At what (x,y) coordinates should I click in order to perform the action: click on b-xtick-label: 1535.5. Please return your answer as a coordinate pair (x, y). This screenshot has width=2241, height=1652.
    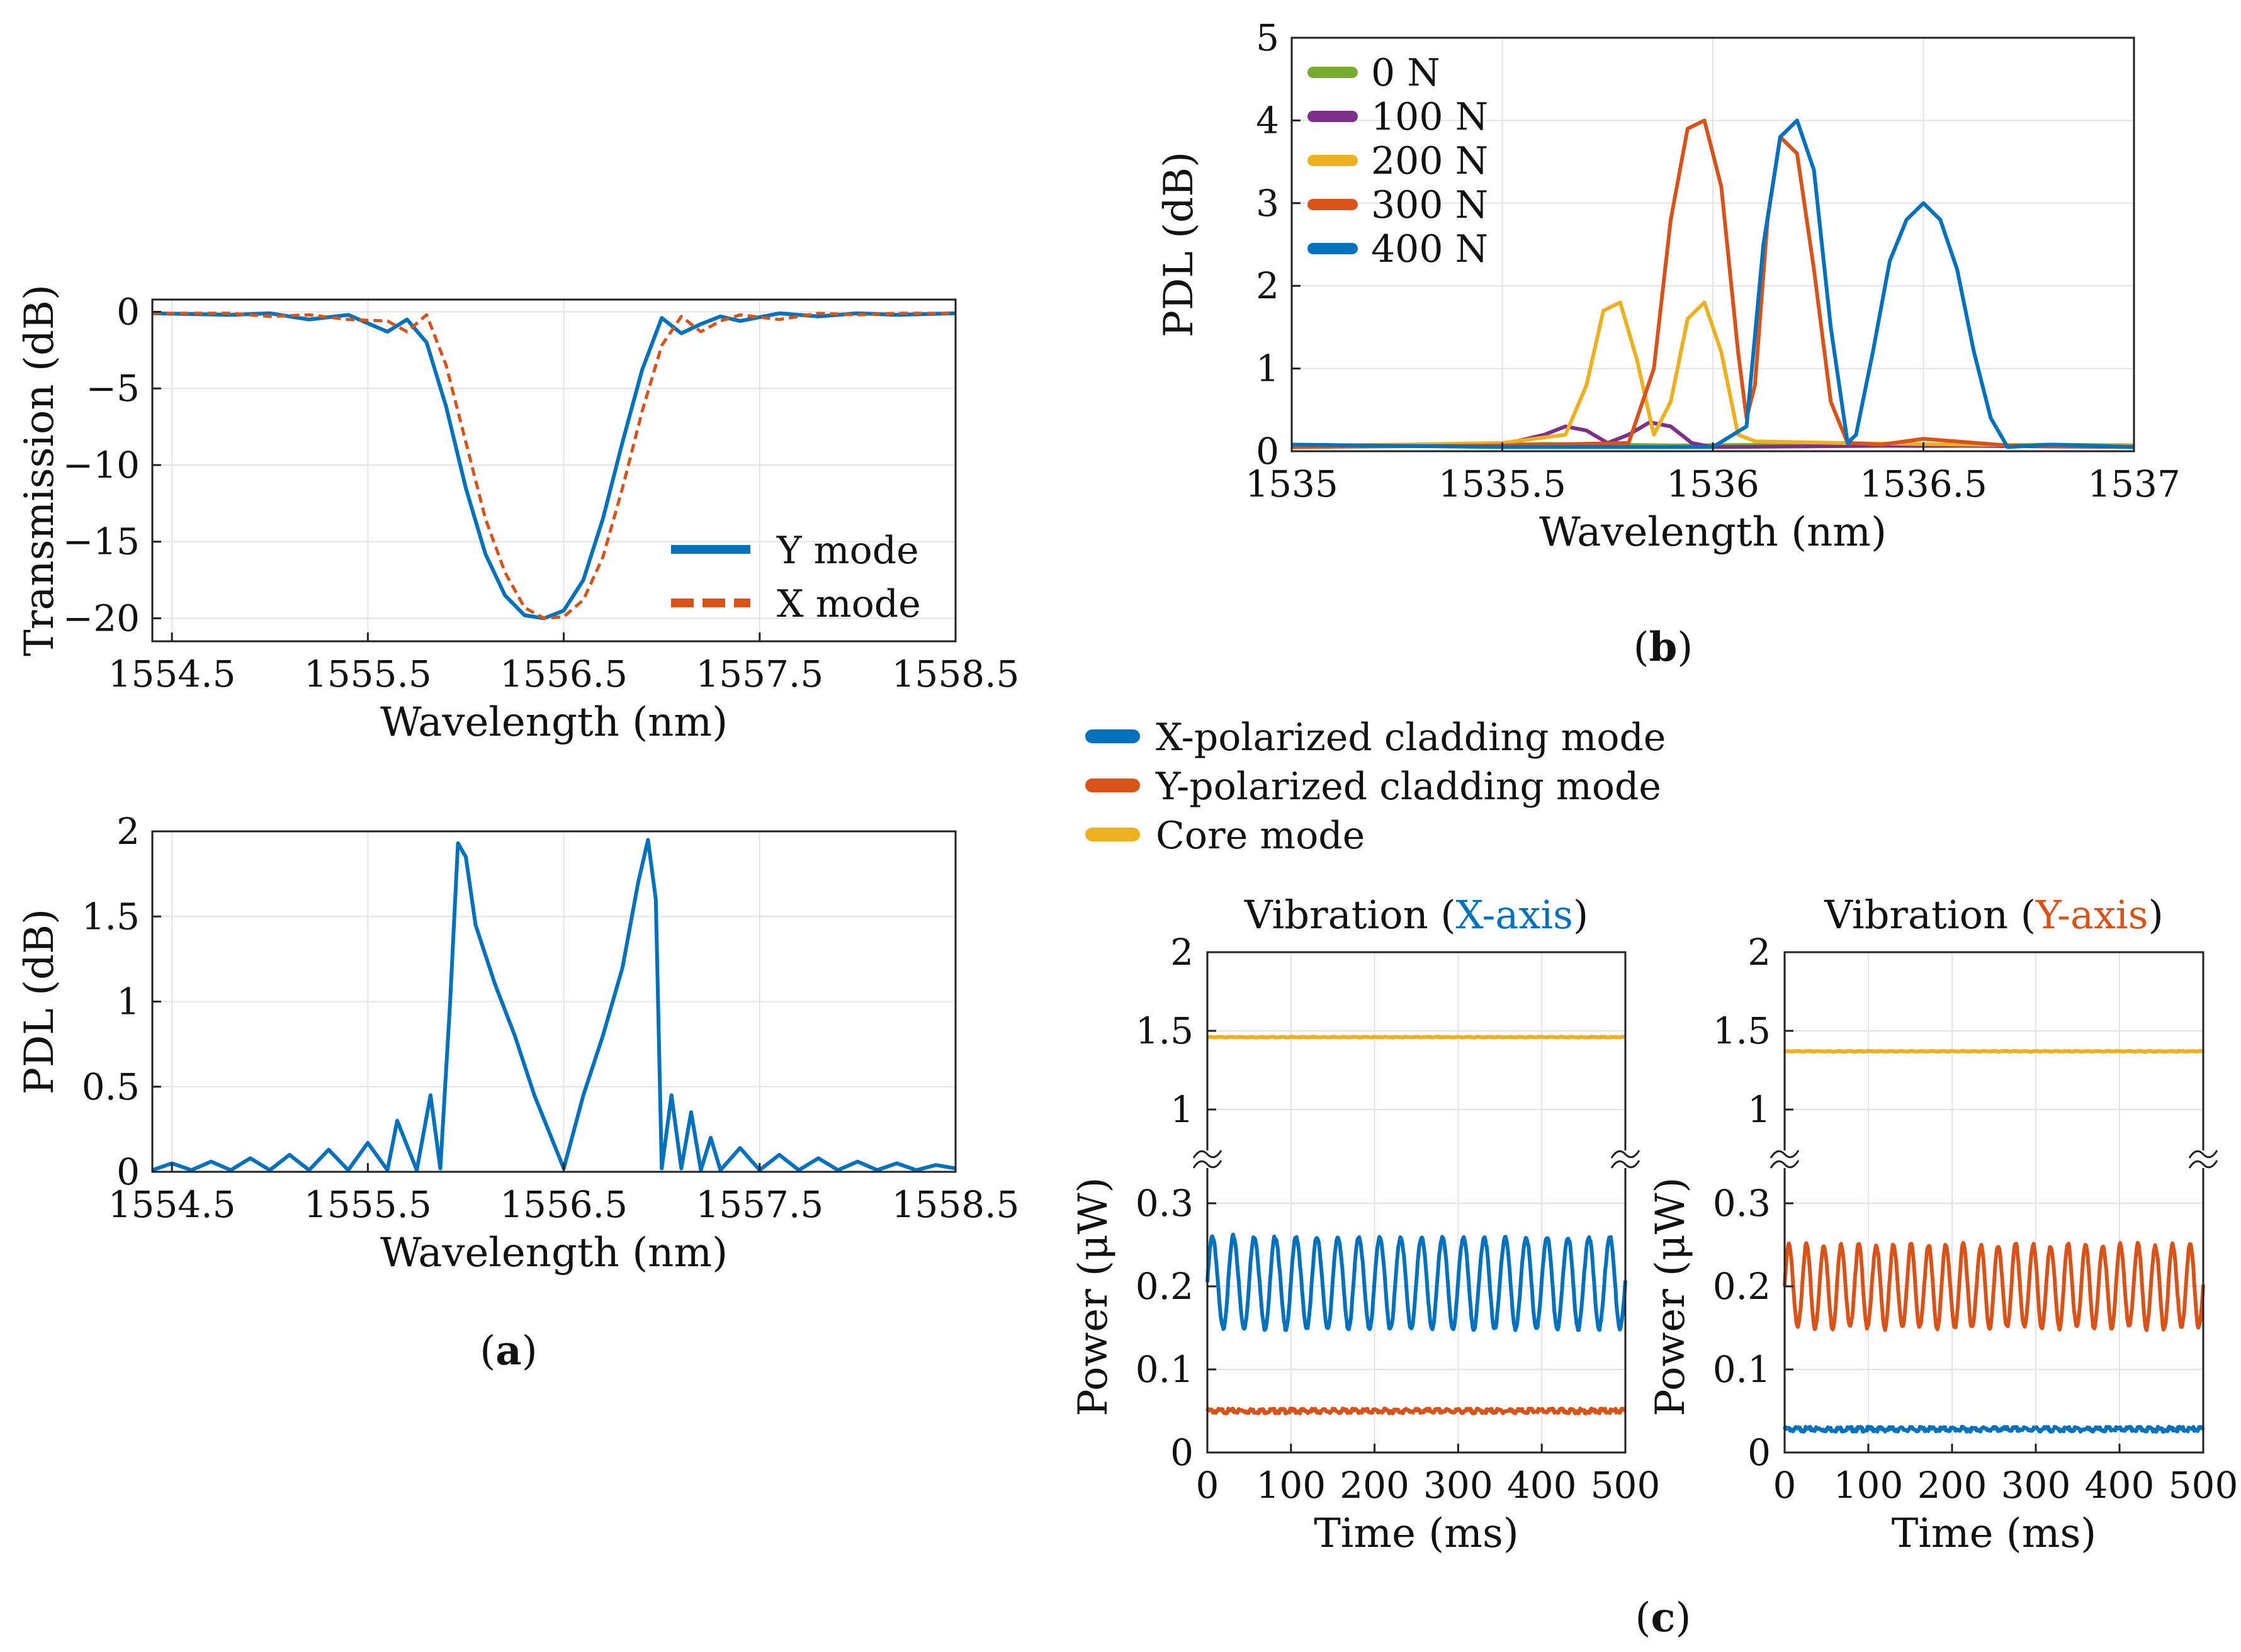
    Looking at the image, I should click on (1502, 484).